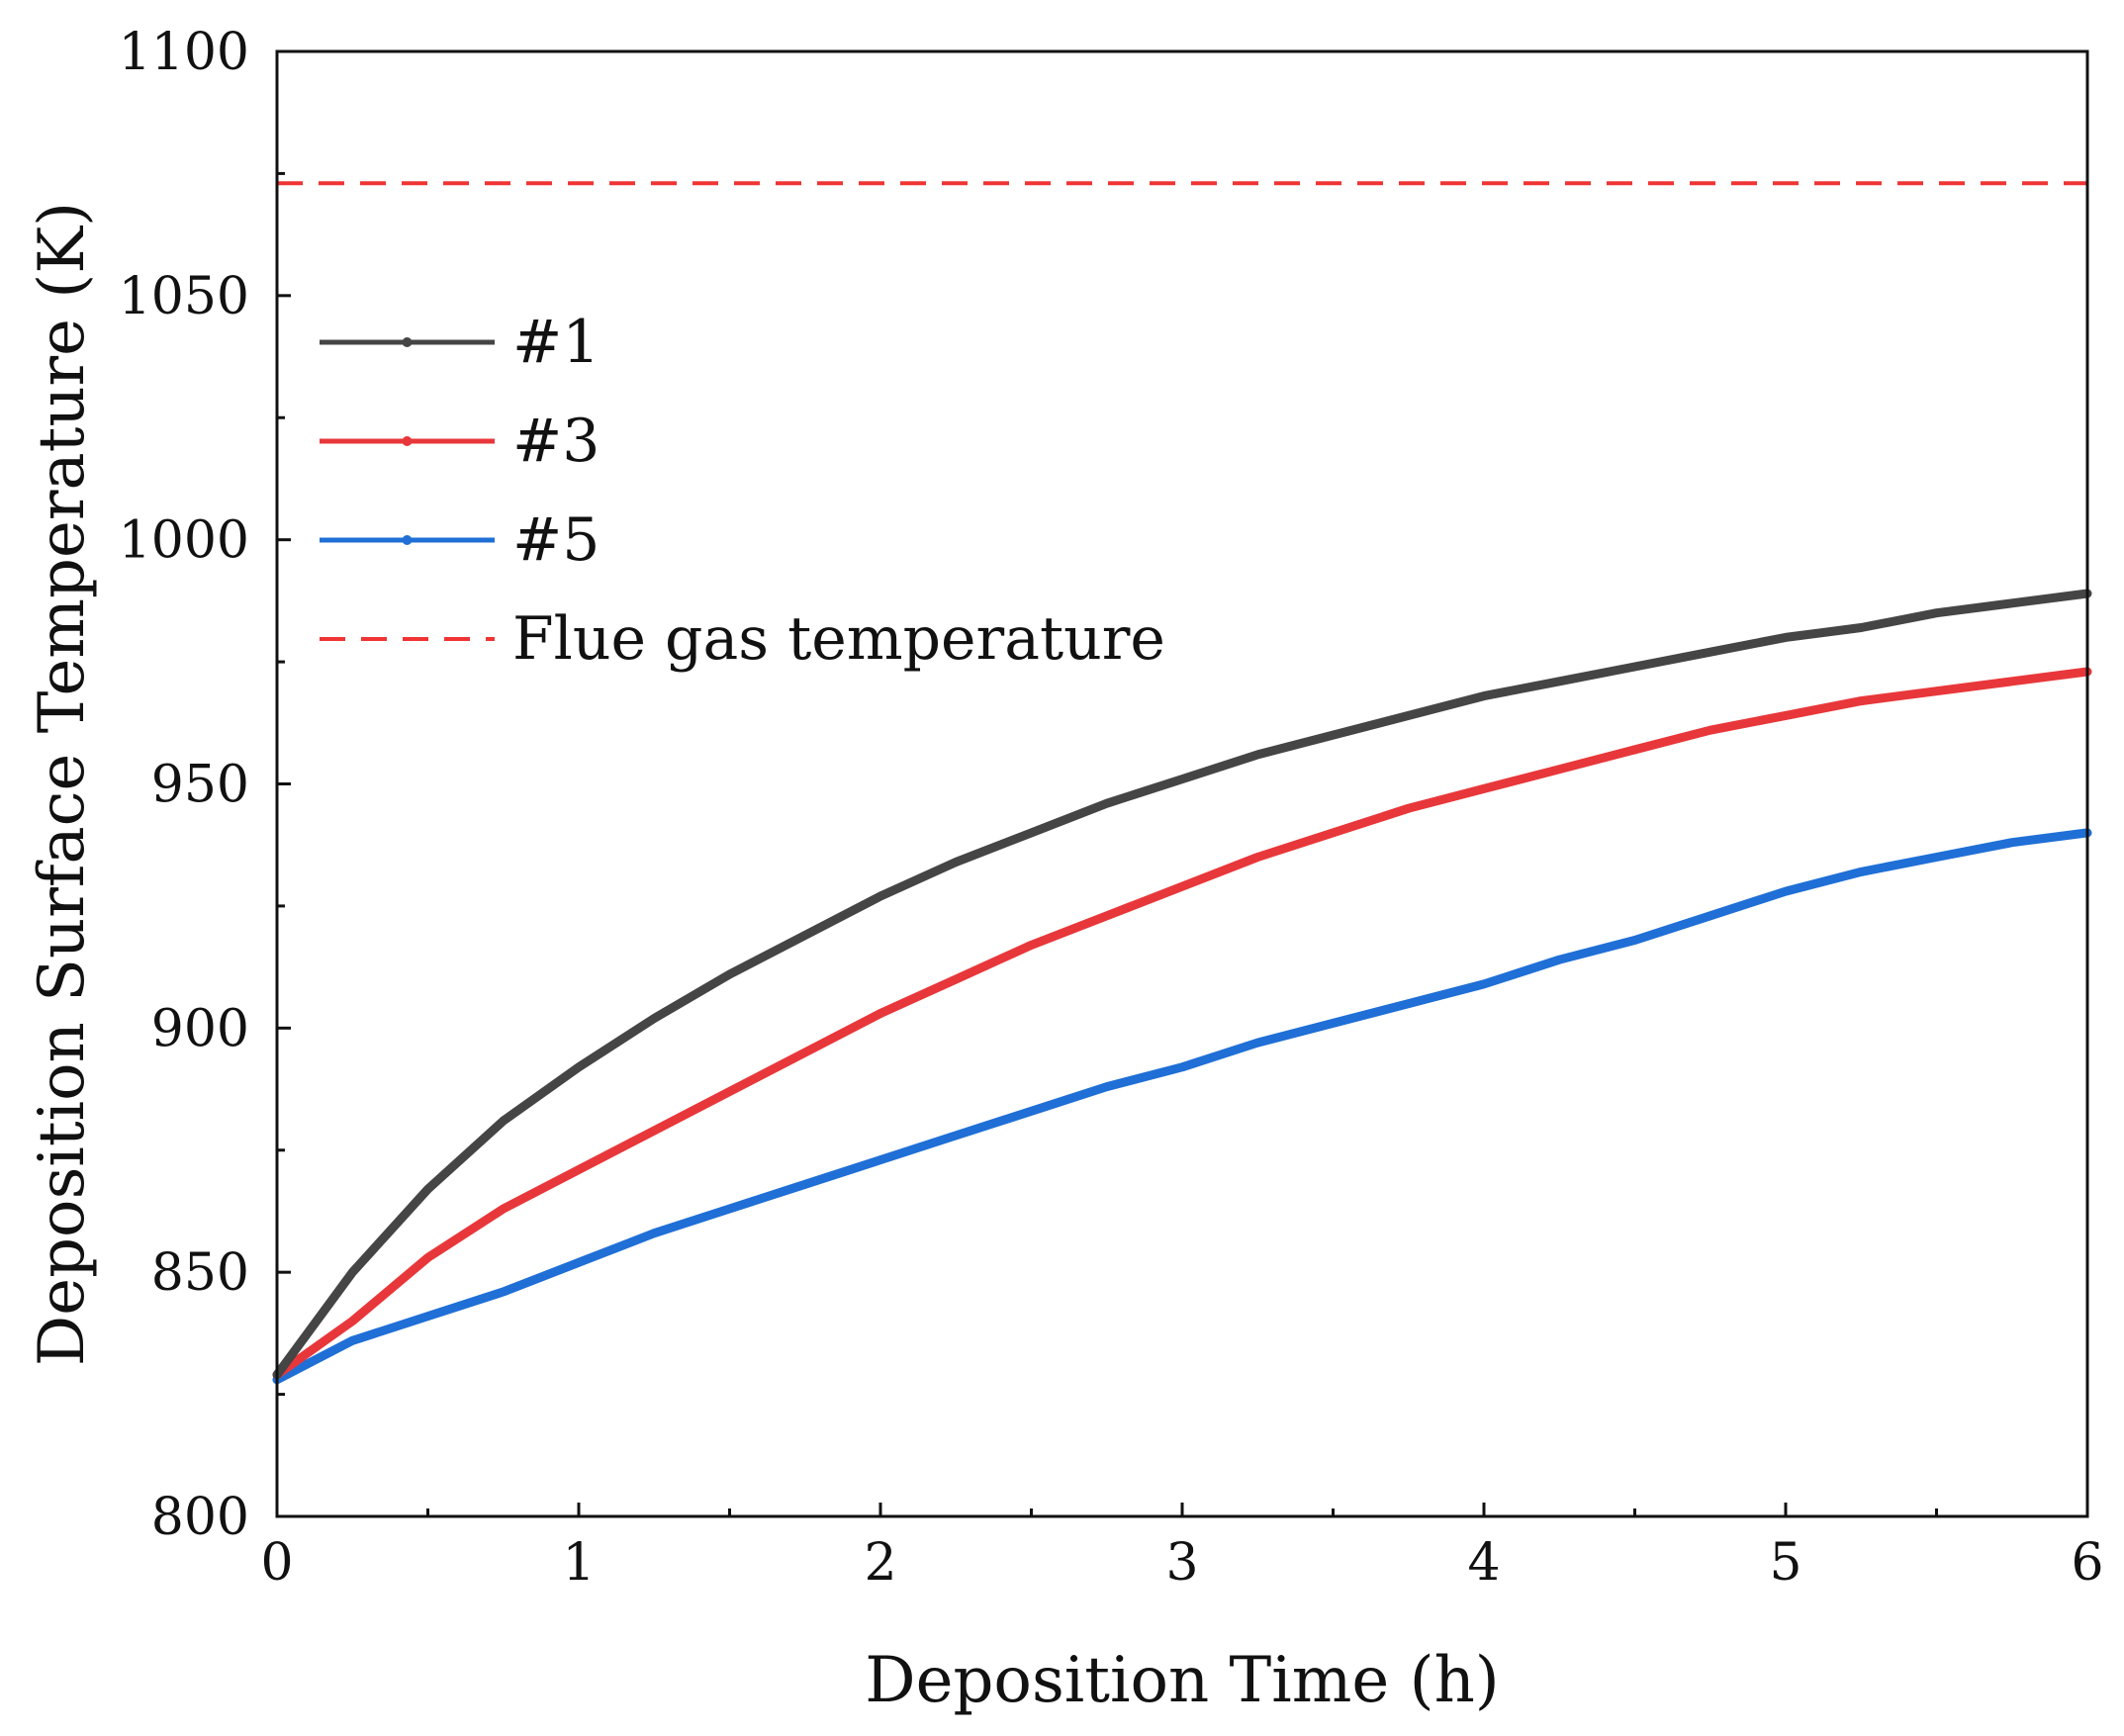 The width and height of the screenshot is (2124, 1736). I want to click on y-tick-label: 850, so click(200, 1273).